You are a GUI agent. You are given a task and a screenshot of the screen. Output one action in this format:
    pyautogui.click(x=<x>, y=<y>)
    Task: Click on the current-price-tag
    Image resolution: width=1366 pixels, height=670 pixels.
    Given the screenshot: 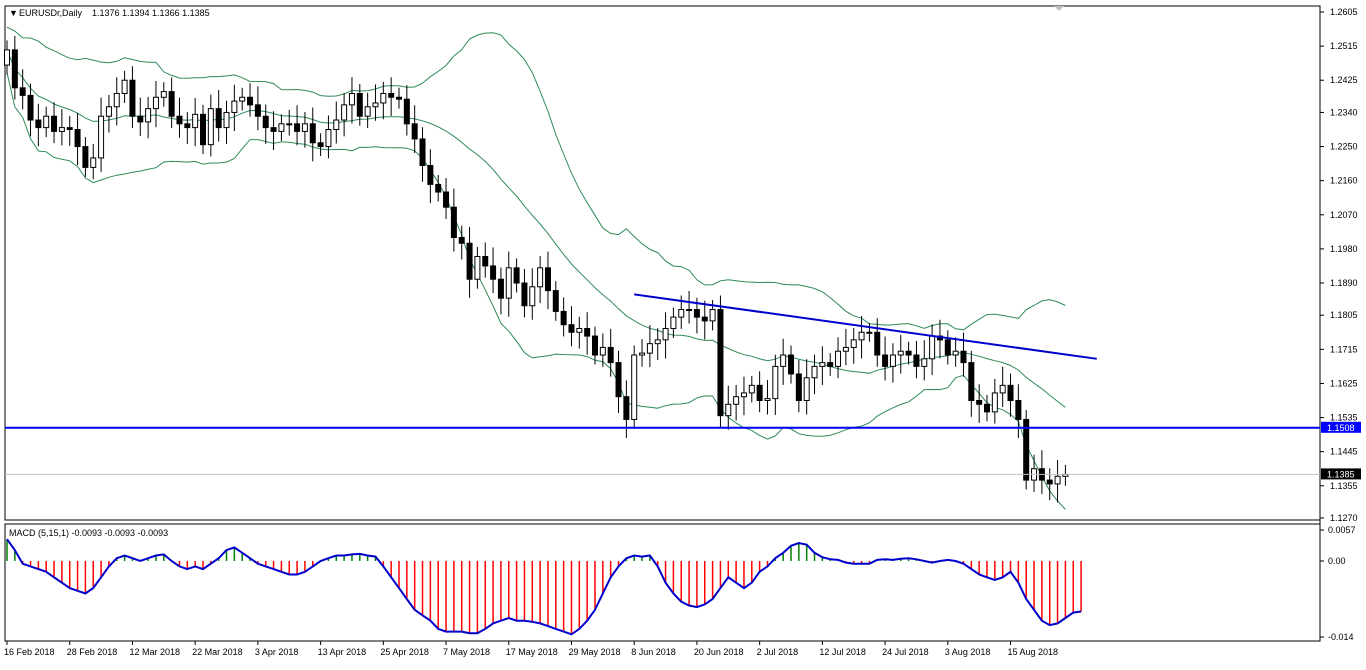 What is the action you would take?
    pyautogui.click(x=1341, y=474)
    